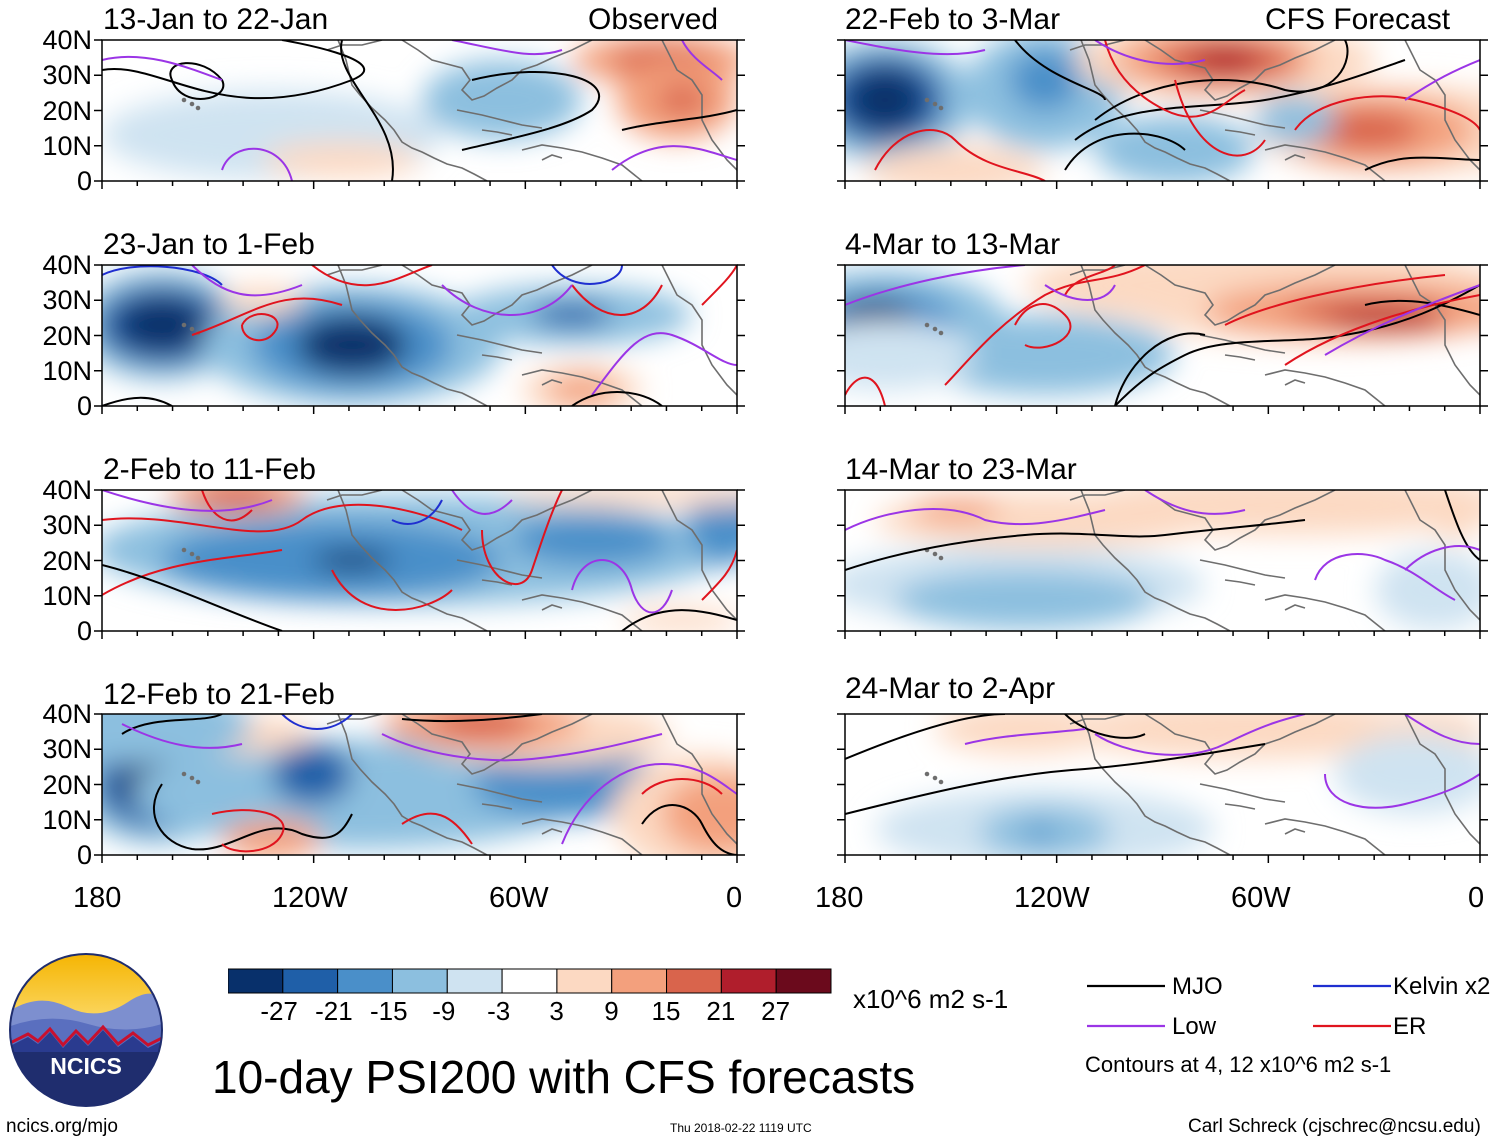 The height and width of the screenshot is (1141, 1510). Describe the element at coordinates (556, 1011) in the screenshot. I see `colorbar-tick-label: 3` at that location.